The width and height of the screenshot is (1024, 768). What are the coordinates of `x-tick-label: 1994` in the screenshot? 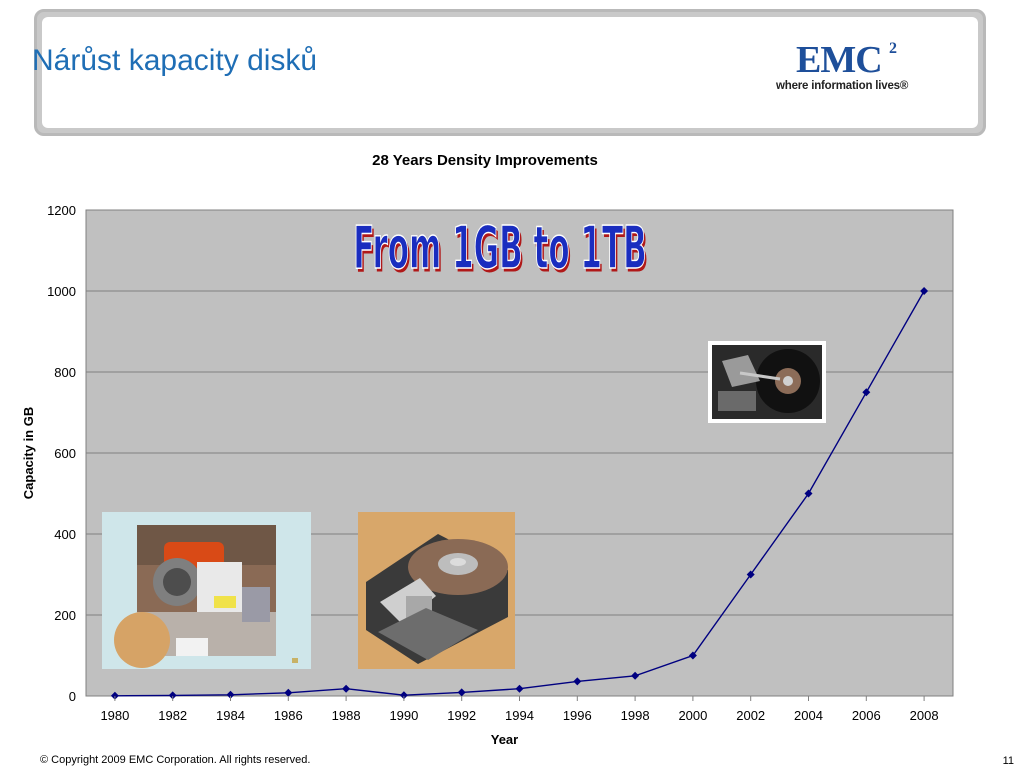 It's located at (519, 715).